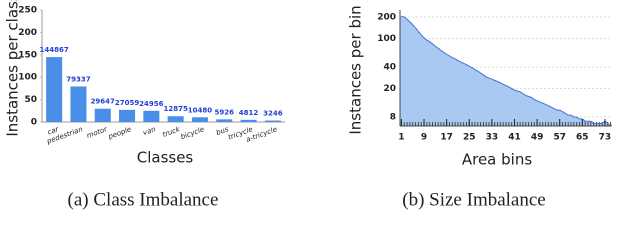 This screenshot has height=240, width=630. I want to click on caption: (a) Class Imbalance, so click(143, 199).